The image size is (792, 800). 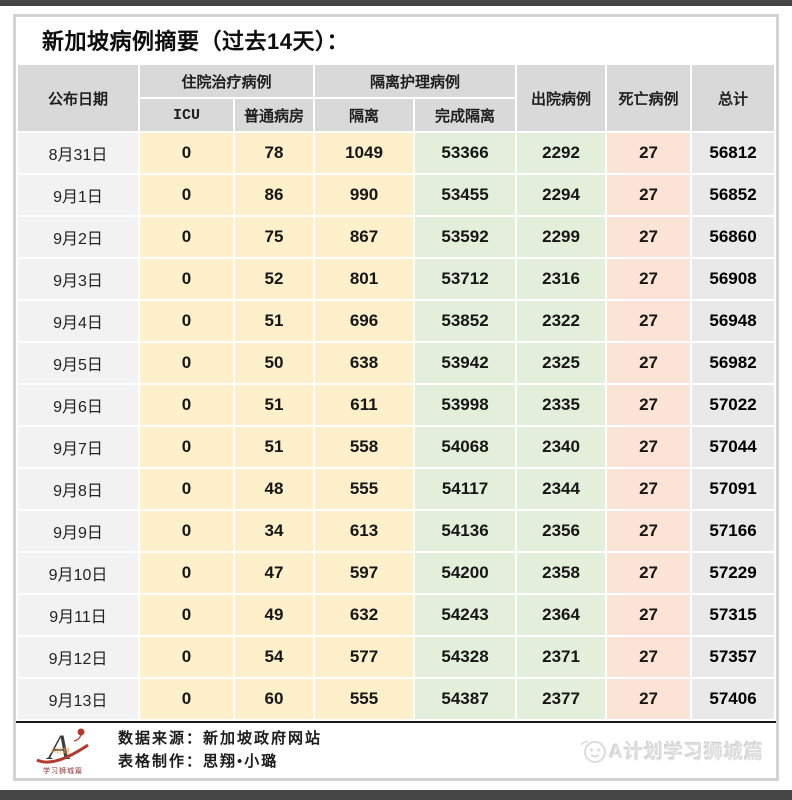 What do you see at coordinates (78, 657) in the screenshot?
I see `date-cell: 9月12日` at bounding box center [78, 657].